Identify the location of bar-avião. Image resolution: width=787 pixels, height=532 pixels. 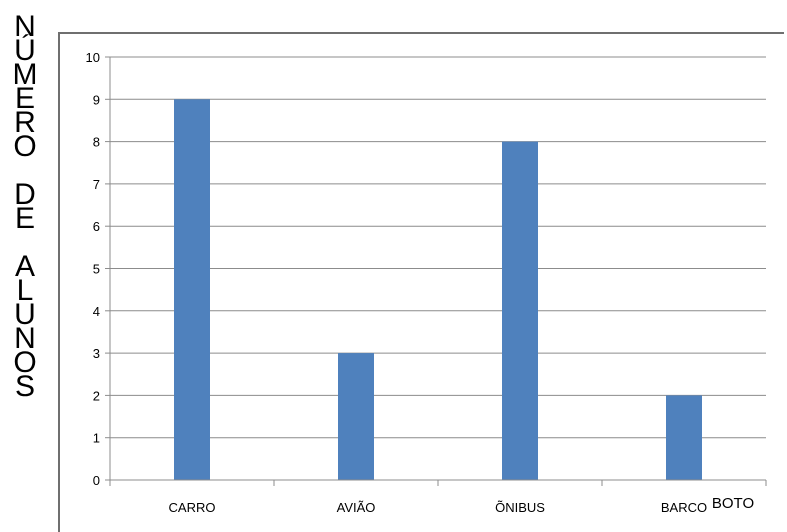
(356, 416).